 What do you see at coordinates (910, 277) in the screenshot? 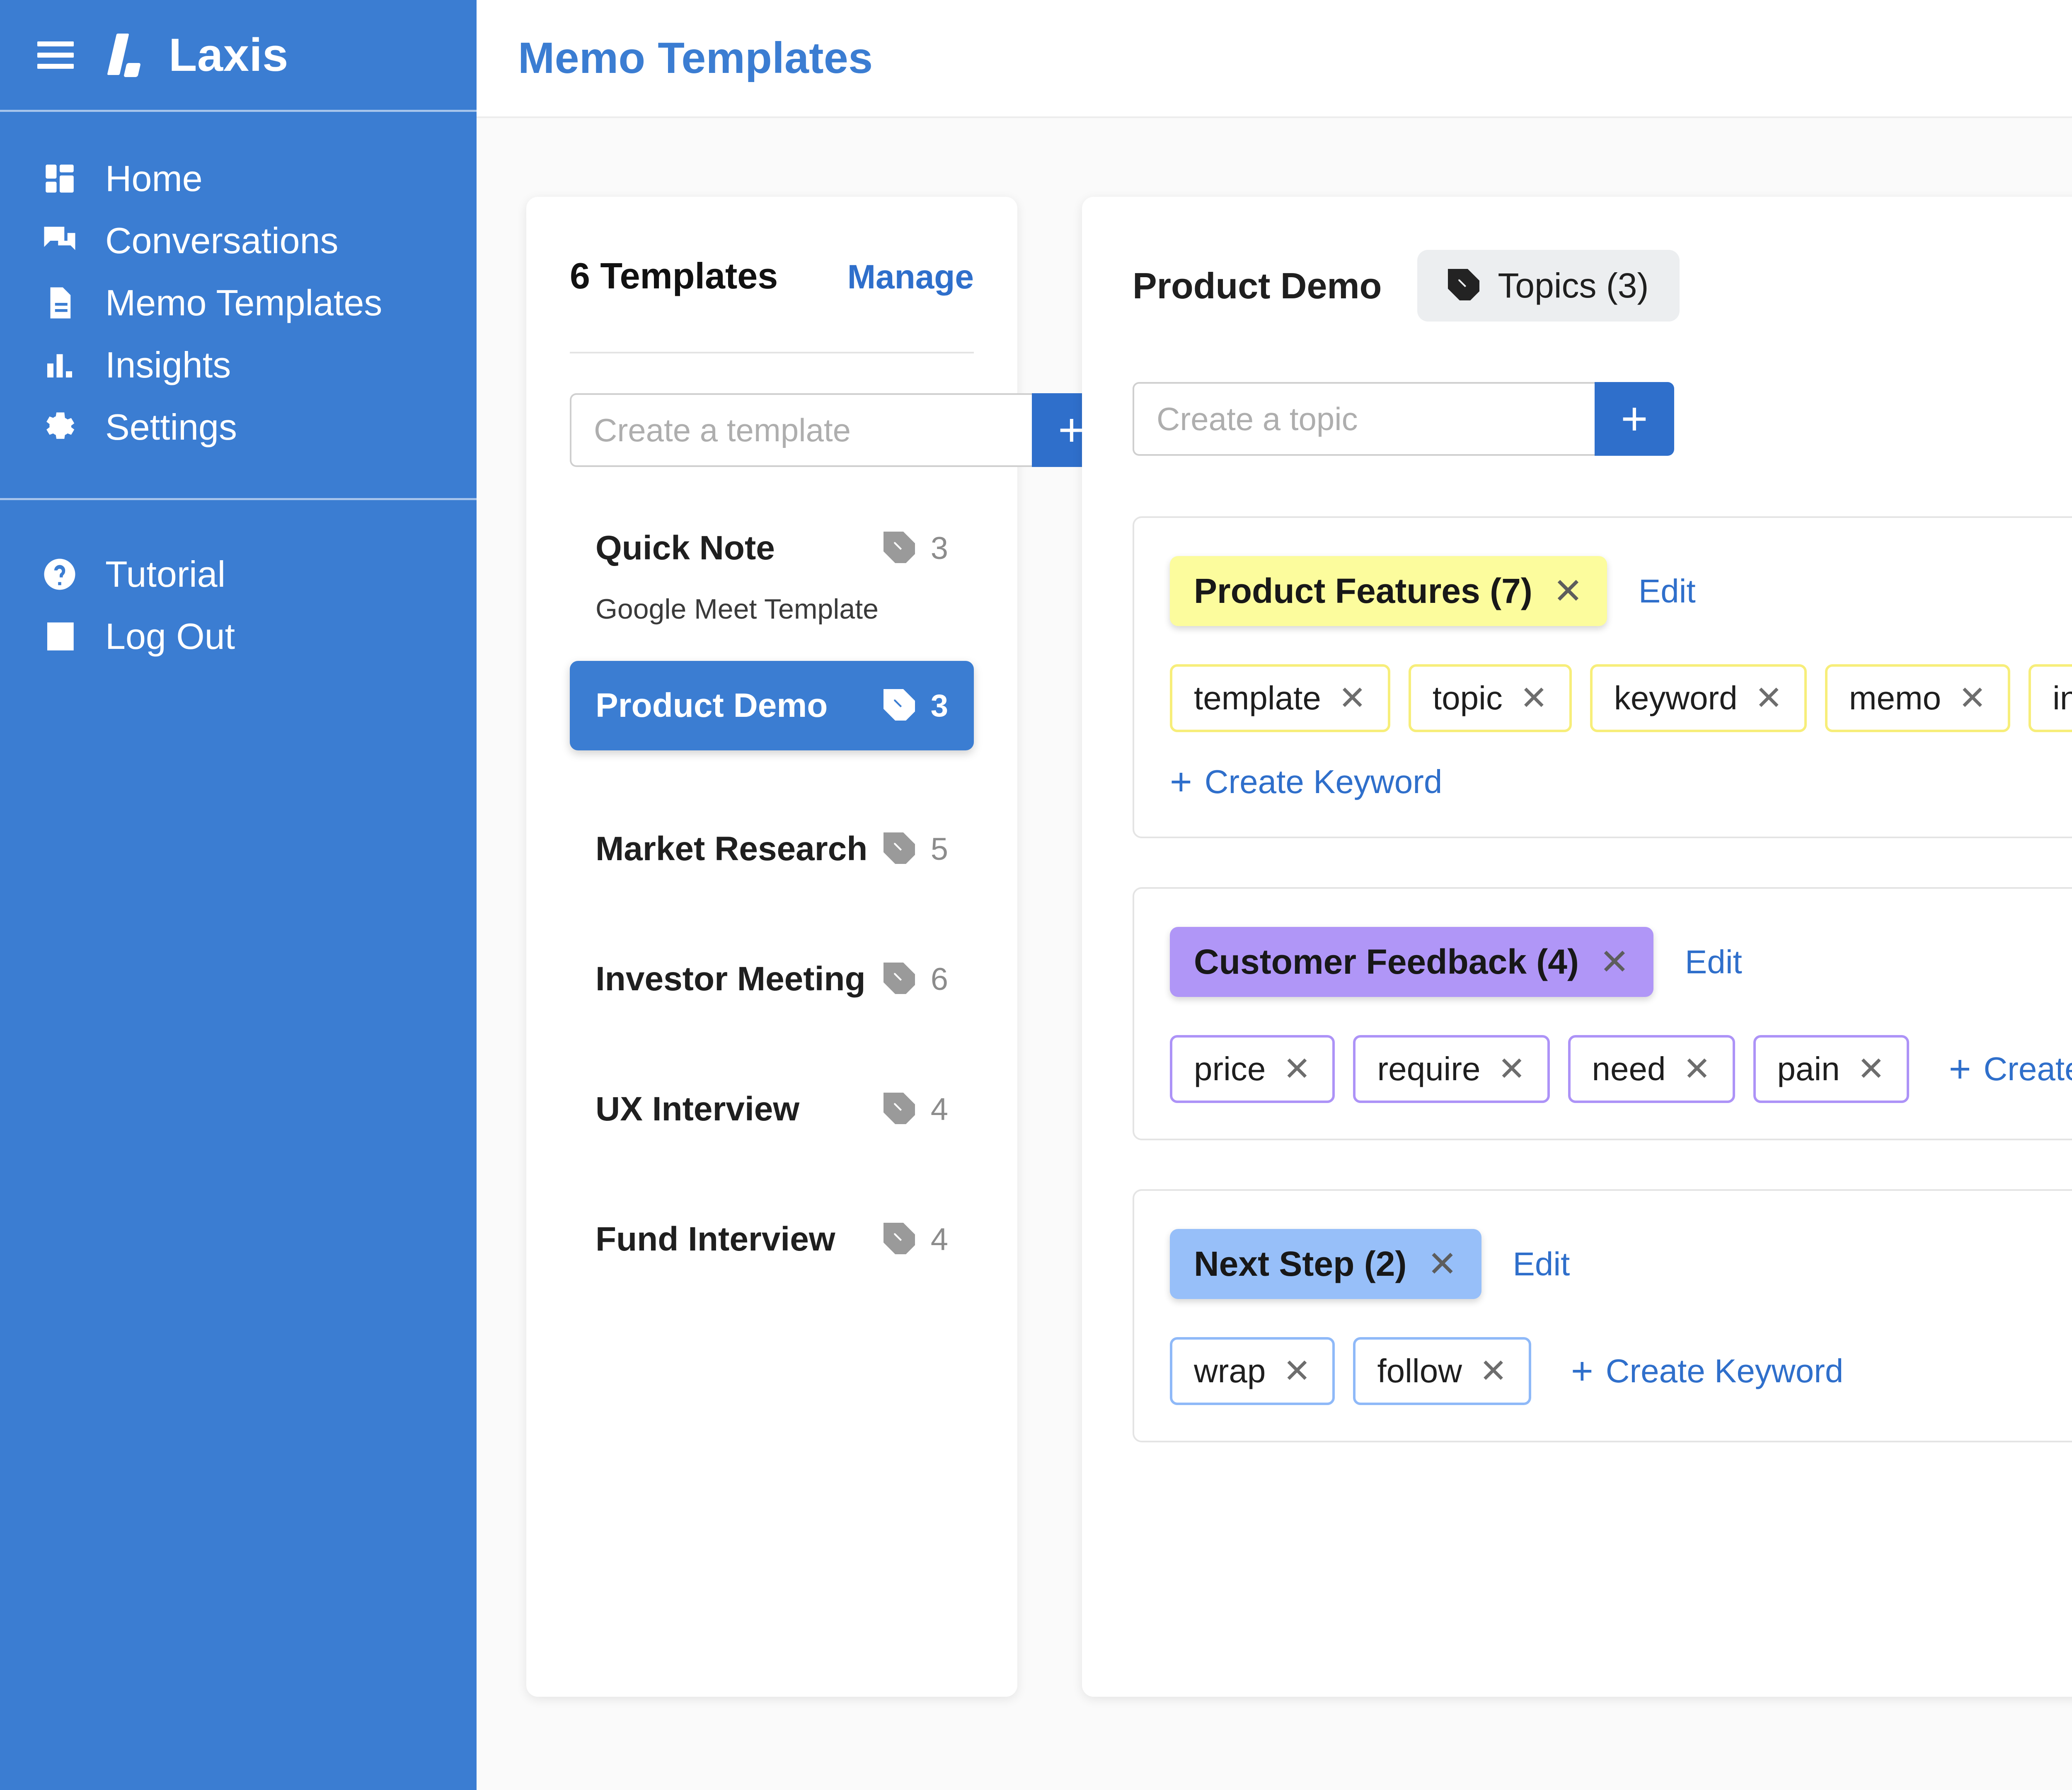
I see `manage-templates-link: Manage` at bounding box center [910, 277].